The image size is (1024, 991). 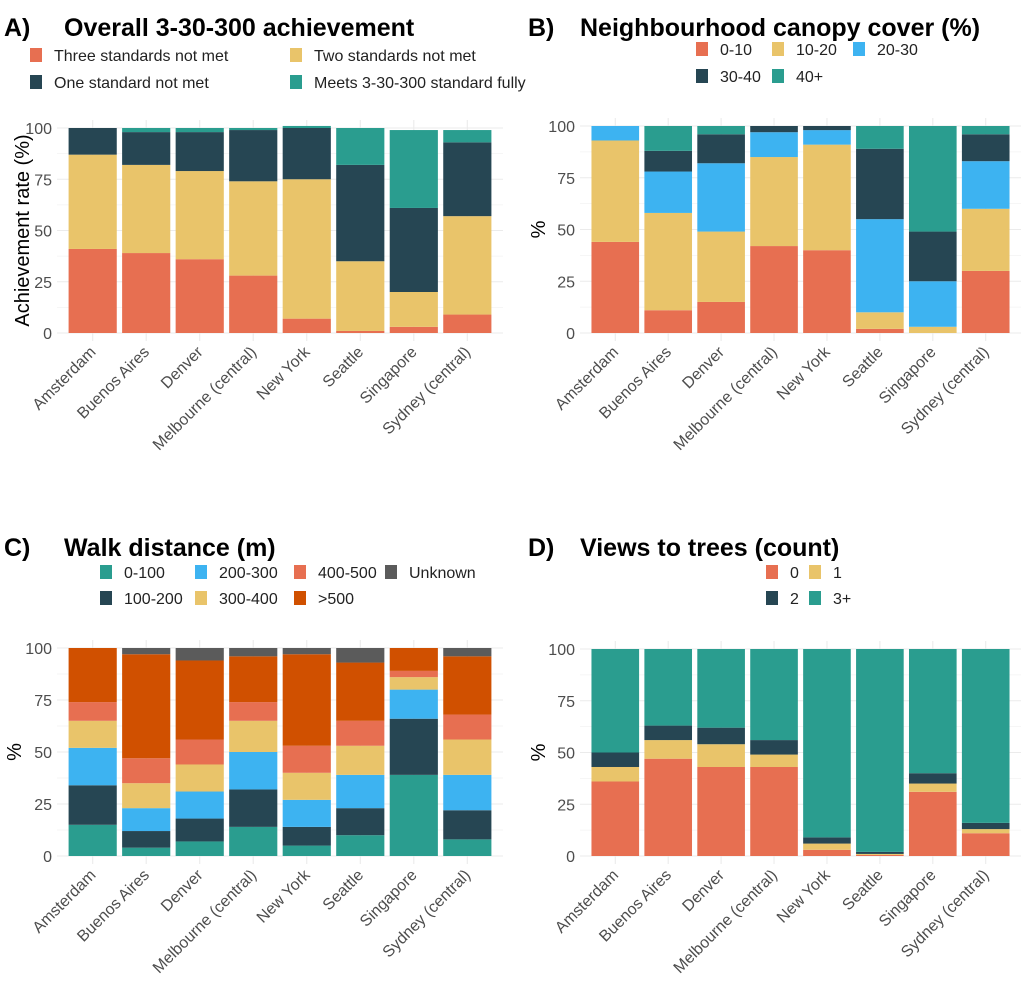 I want to click on y-tick-label: 0, so click(x=570, y=857).